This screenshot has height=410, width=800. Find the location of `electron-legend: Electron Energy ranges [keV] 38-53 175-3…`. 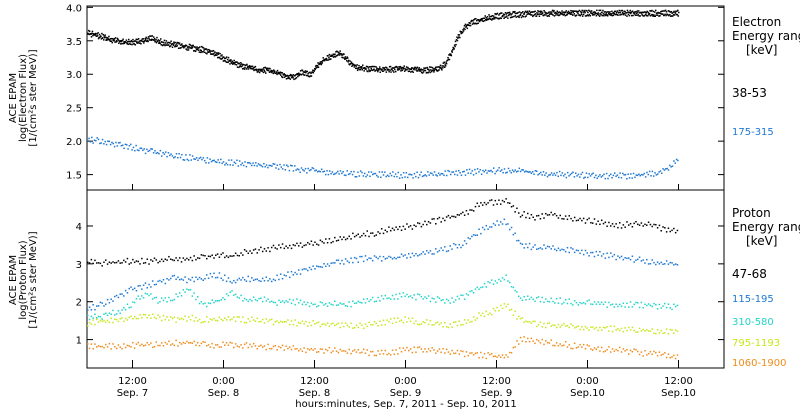

electron-legend: Electron Energy ranges [keV] 38-53 175-3… is located at coordinates (766, 76).